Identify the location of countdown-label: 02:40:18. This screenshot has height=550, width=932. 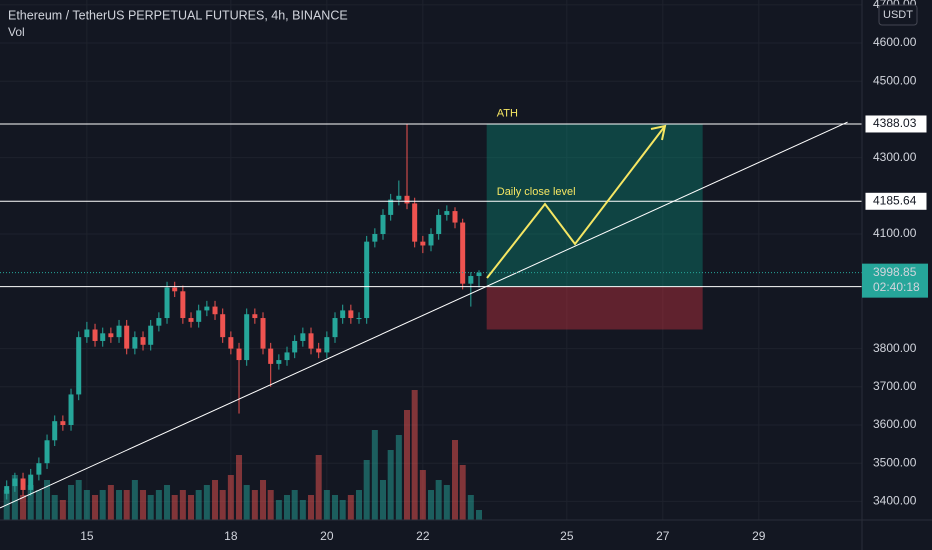
(896, 287).